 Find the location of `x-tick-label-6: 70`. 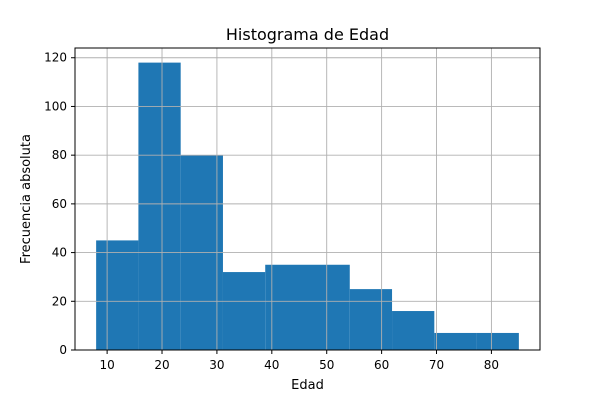

x-tick-label-6: 70 is located at coordinates (436, 365).